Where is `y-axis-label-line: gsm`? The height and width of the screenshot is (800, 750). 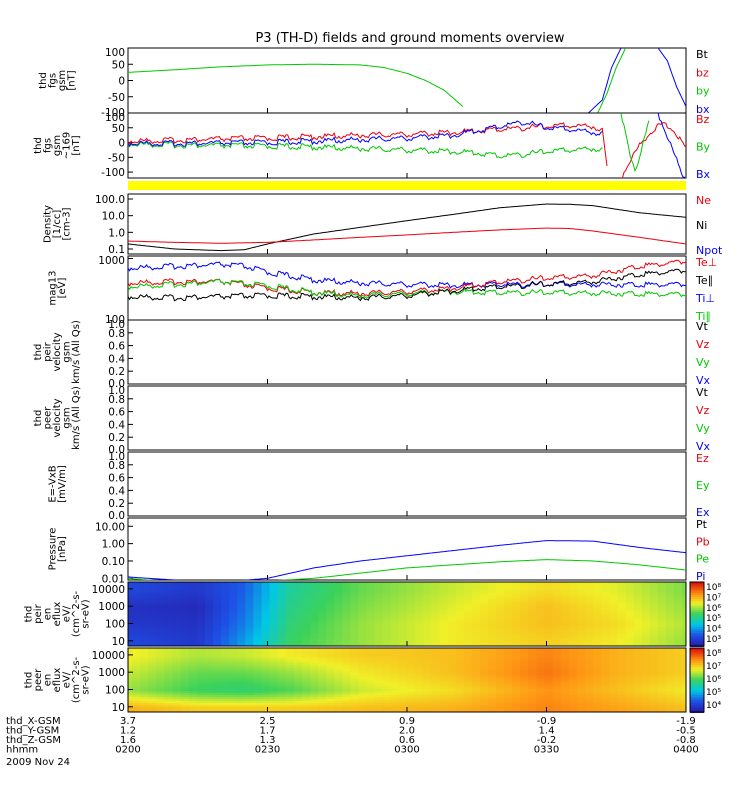
y-axis-label-line: gsm is located at coordinates (57, 145).